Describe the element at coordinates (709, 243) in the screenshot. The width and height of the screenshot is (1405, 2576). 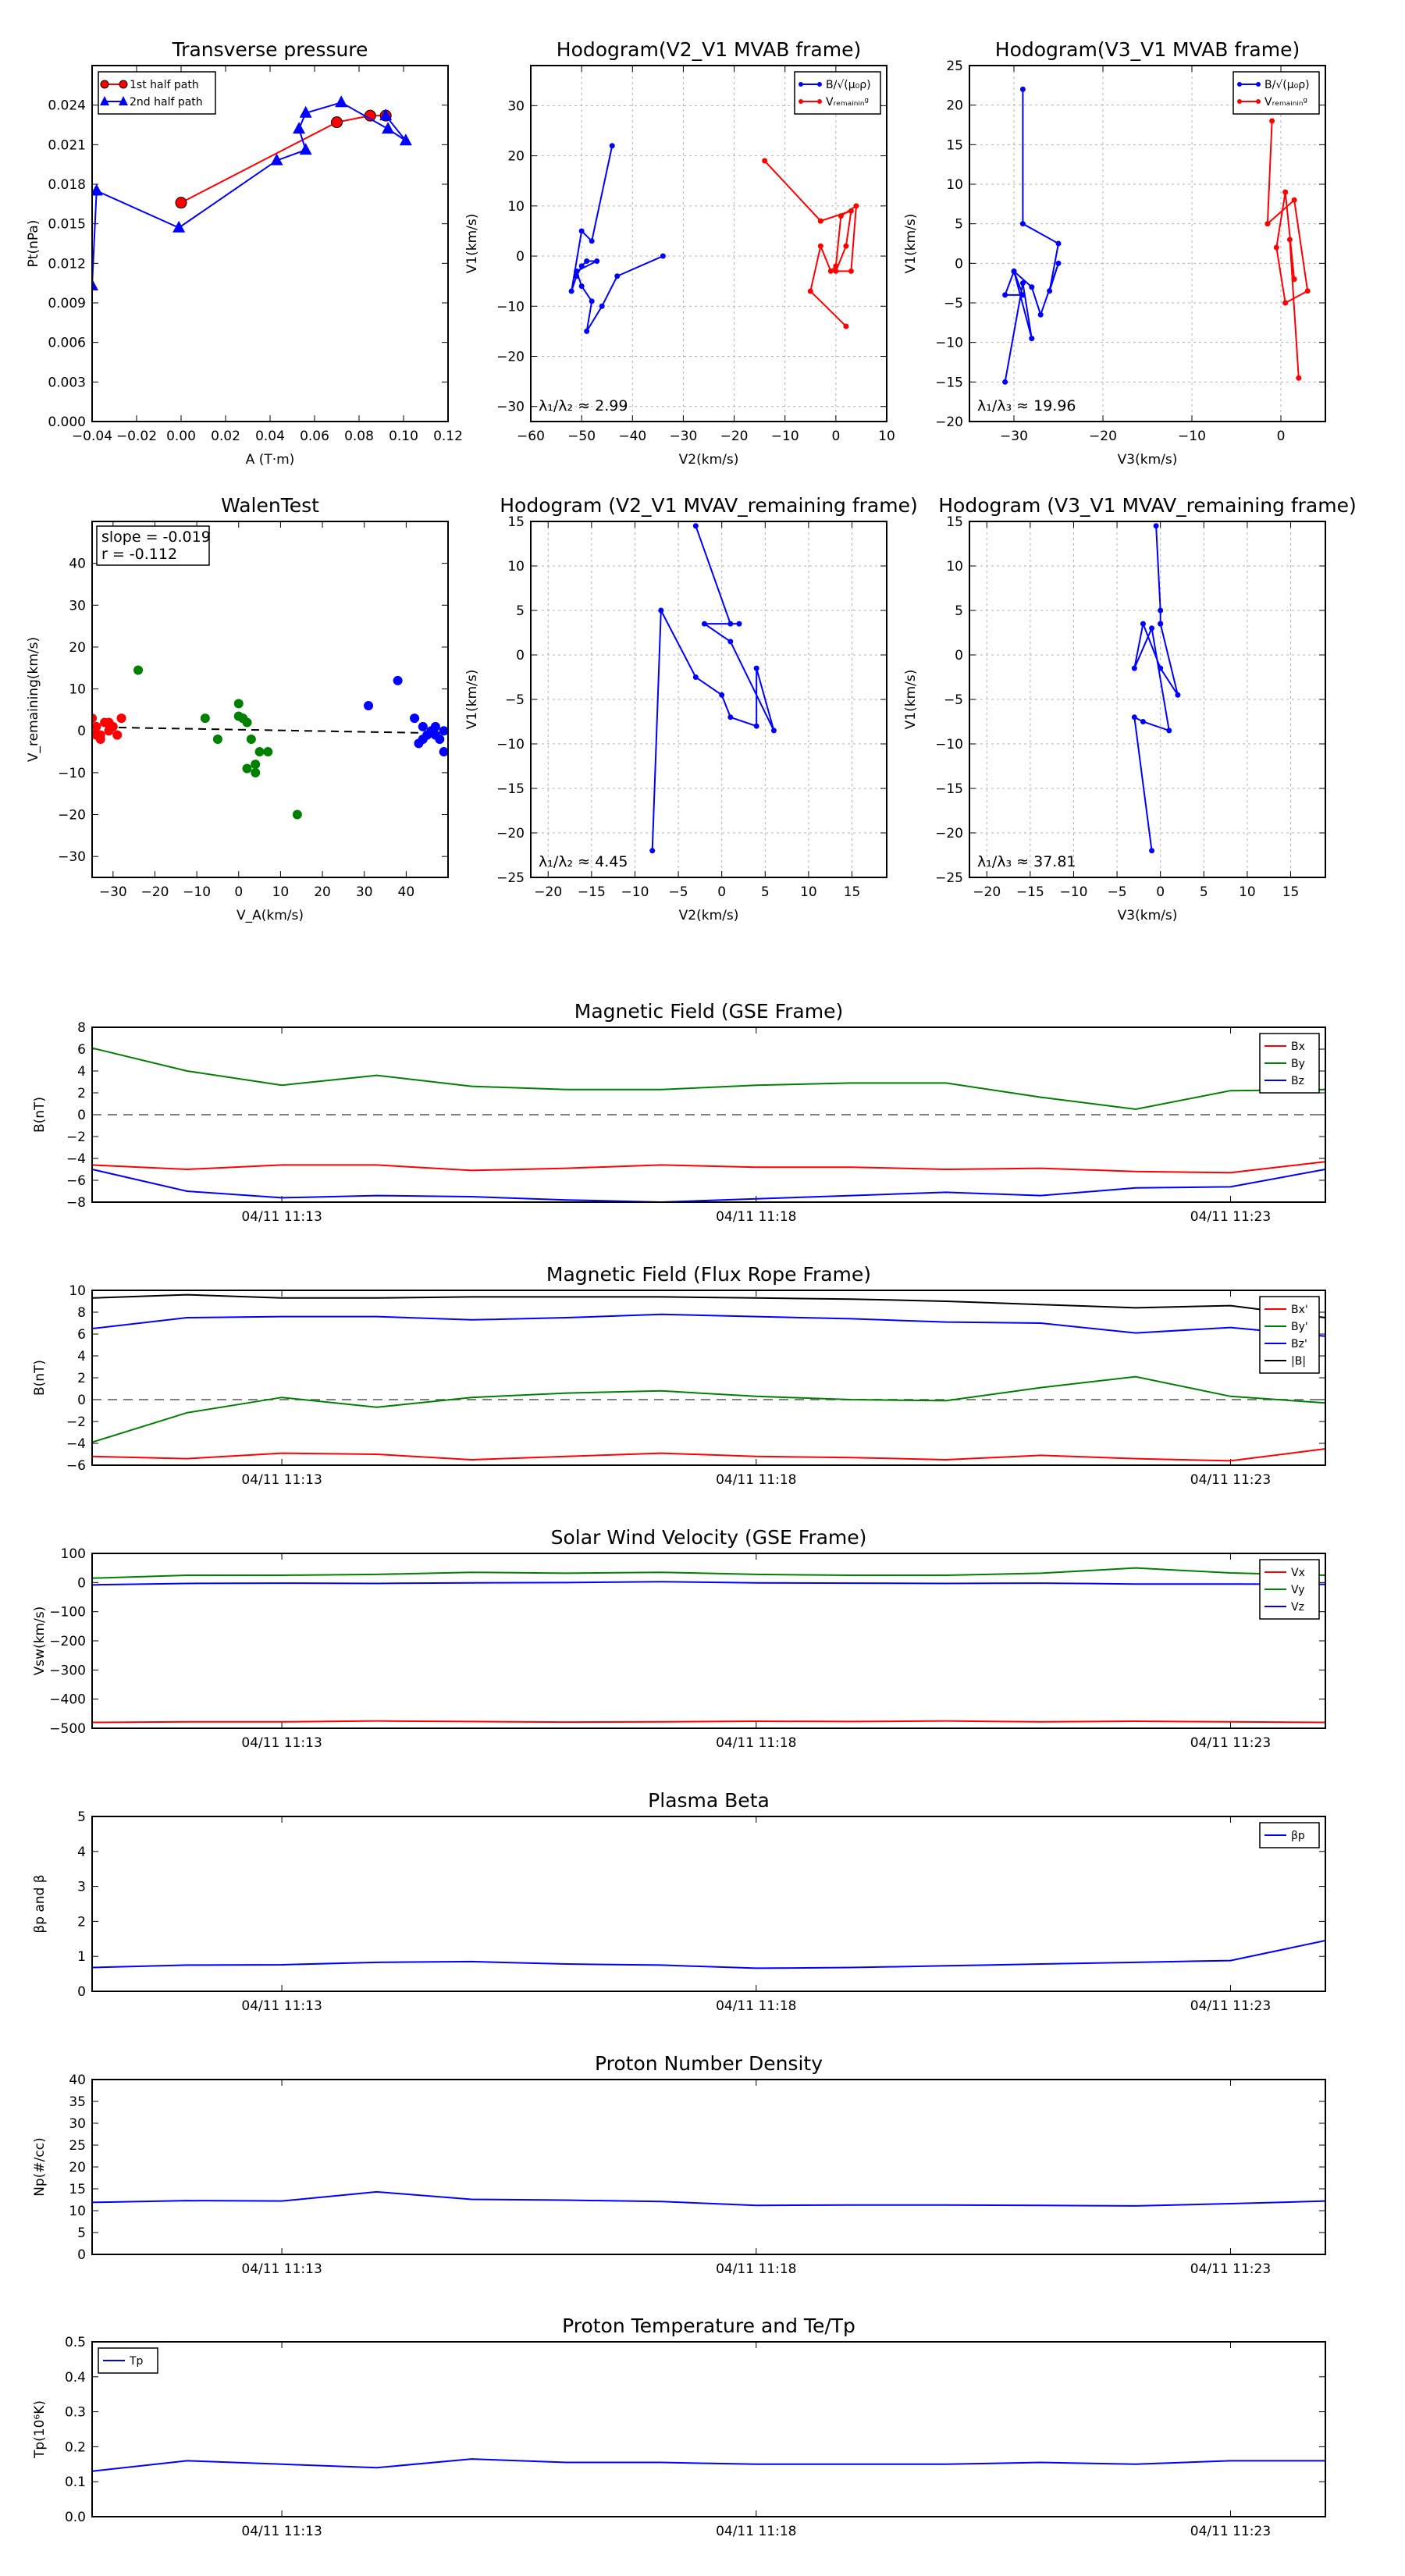
I see `plot-frame` at that location.